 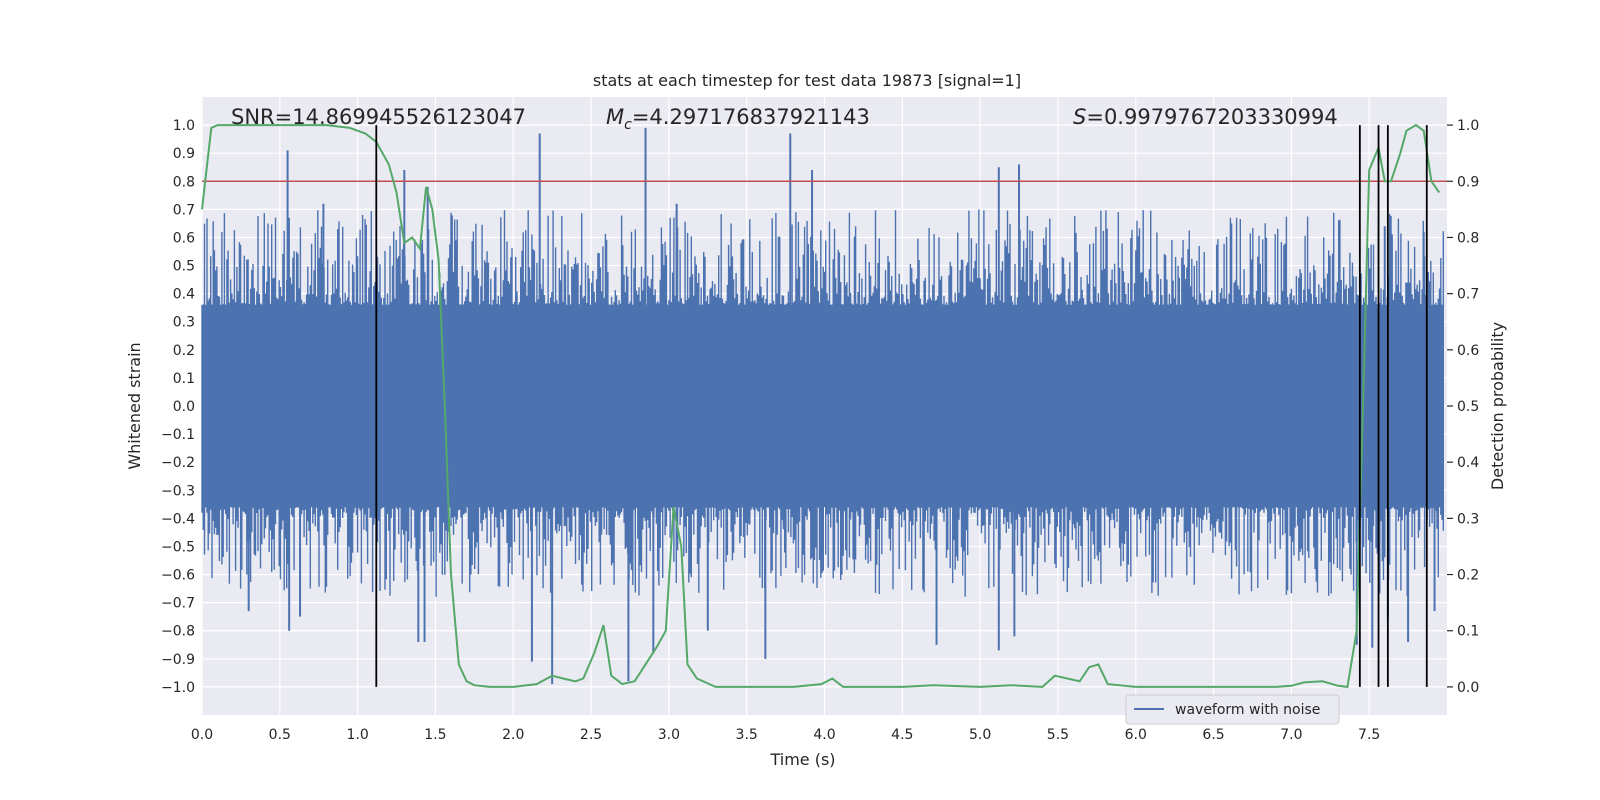 I want to click on x-tick-label: 5.0, so click(x=980, y=735).